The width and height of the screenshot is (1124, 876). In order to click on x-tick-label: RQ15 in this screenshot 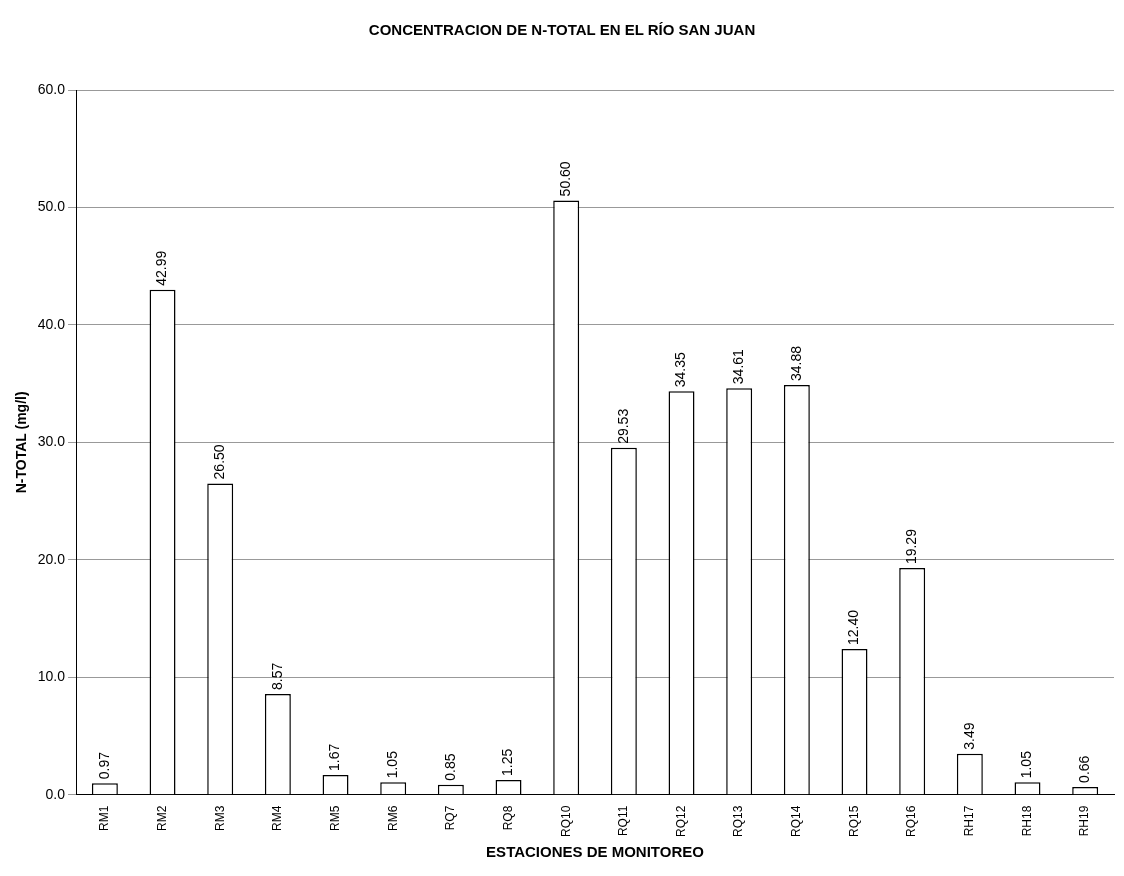, I will do `click(853, 821)`.